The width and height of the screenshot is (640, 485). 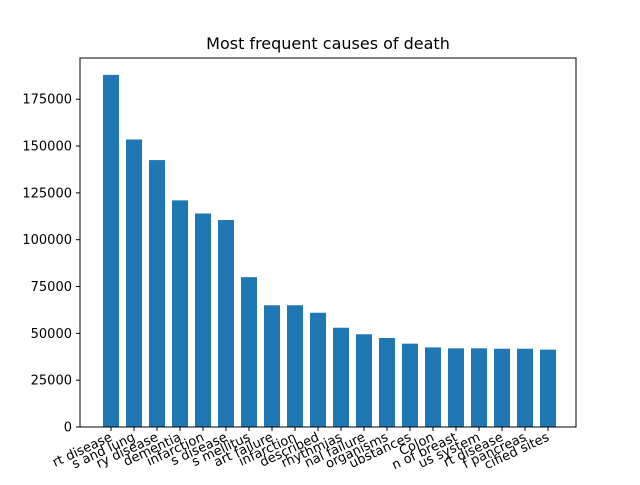 I want to click on y-tick-label-3: 75000, so click(x=51, y=287).